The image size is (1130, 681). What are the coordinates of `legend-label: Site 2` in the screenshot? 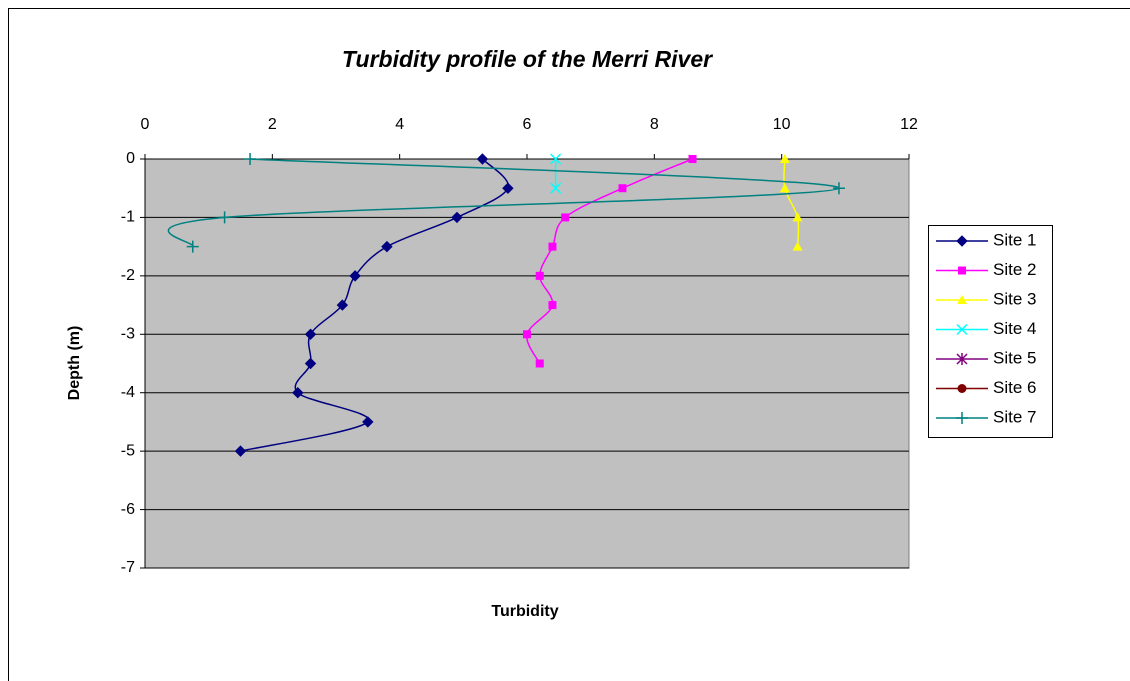 It's located at (1014, 269).